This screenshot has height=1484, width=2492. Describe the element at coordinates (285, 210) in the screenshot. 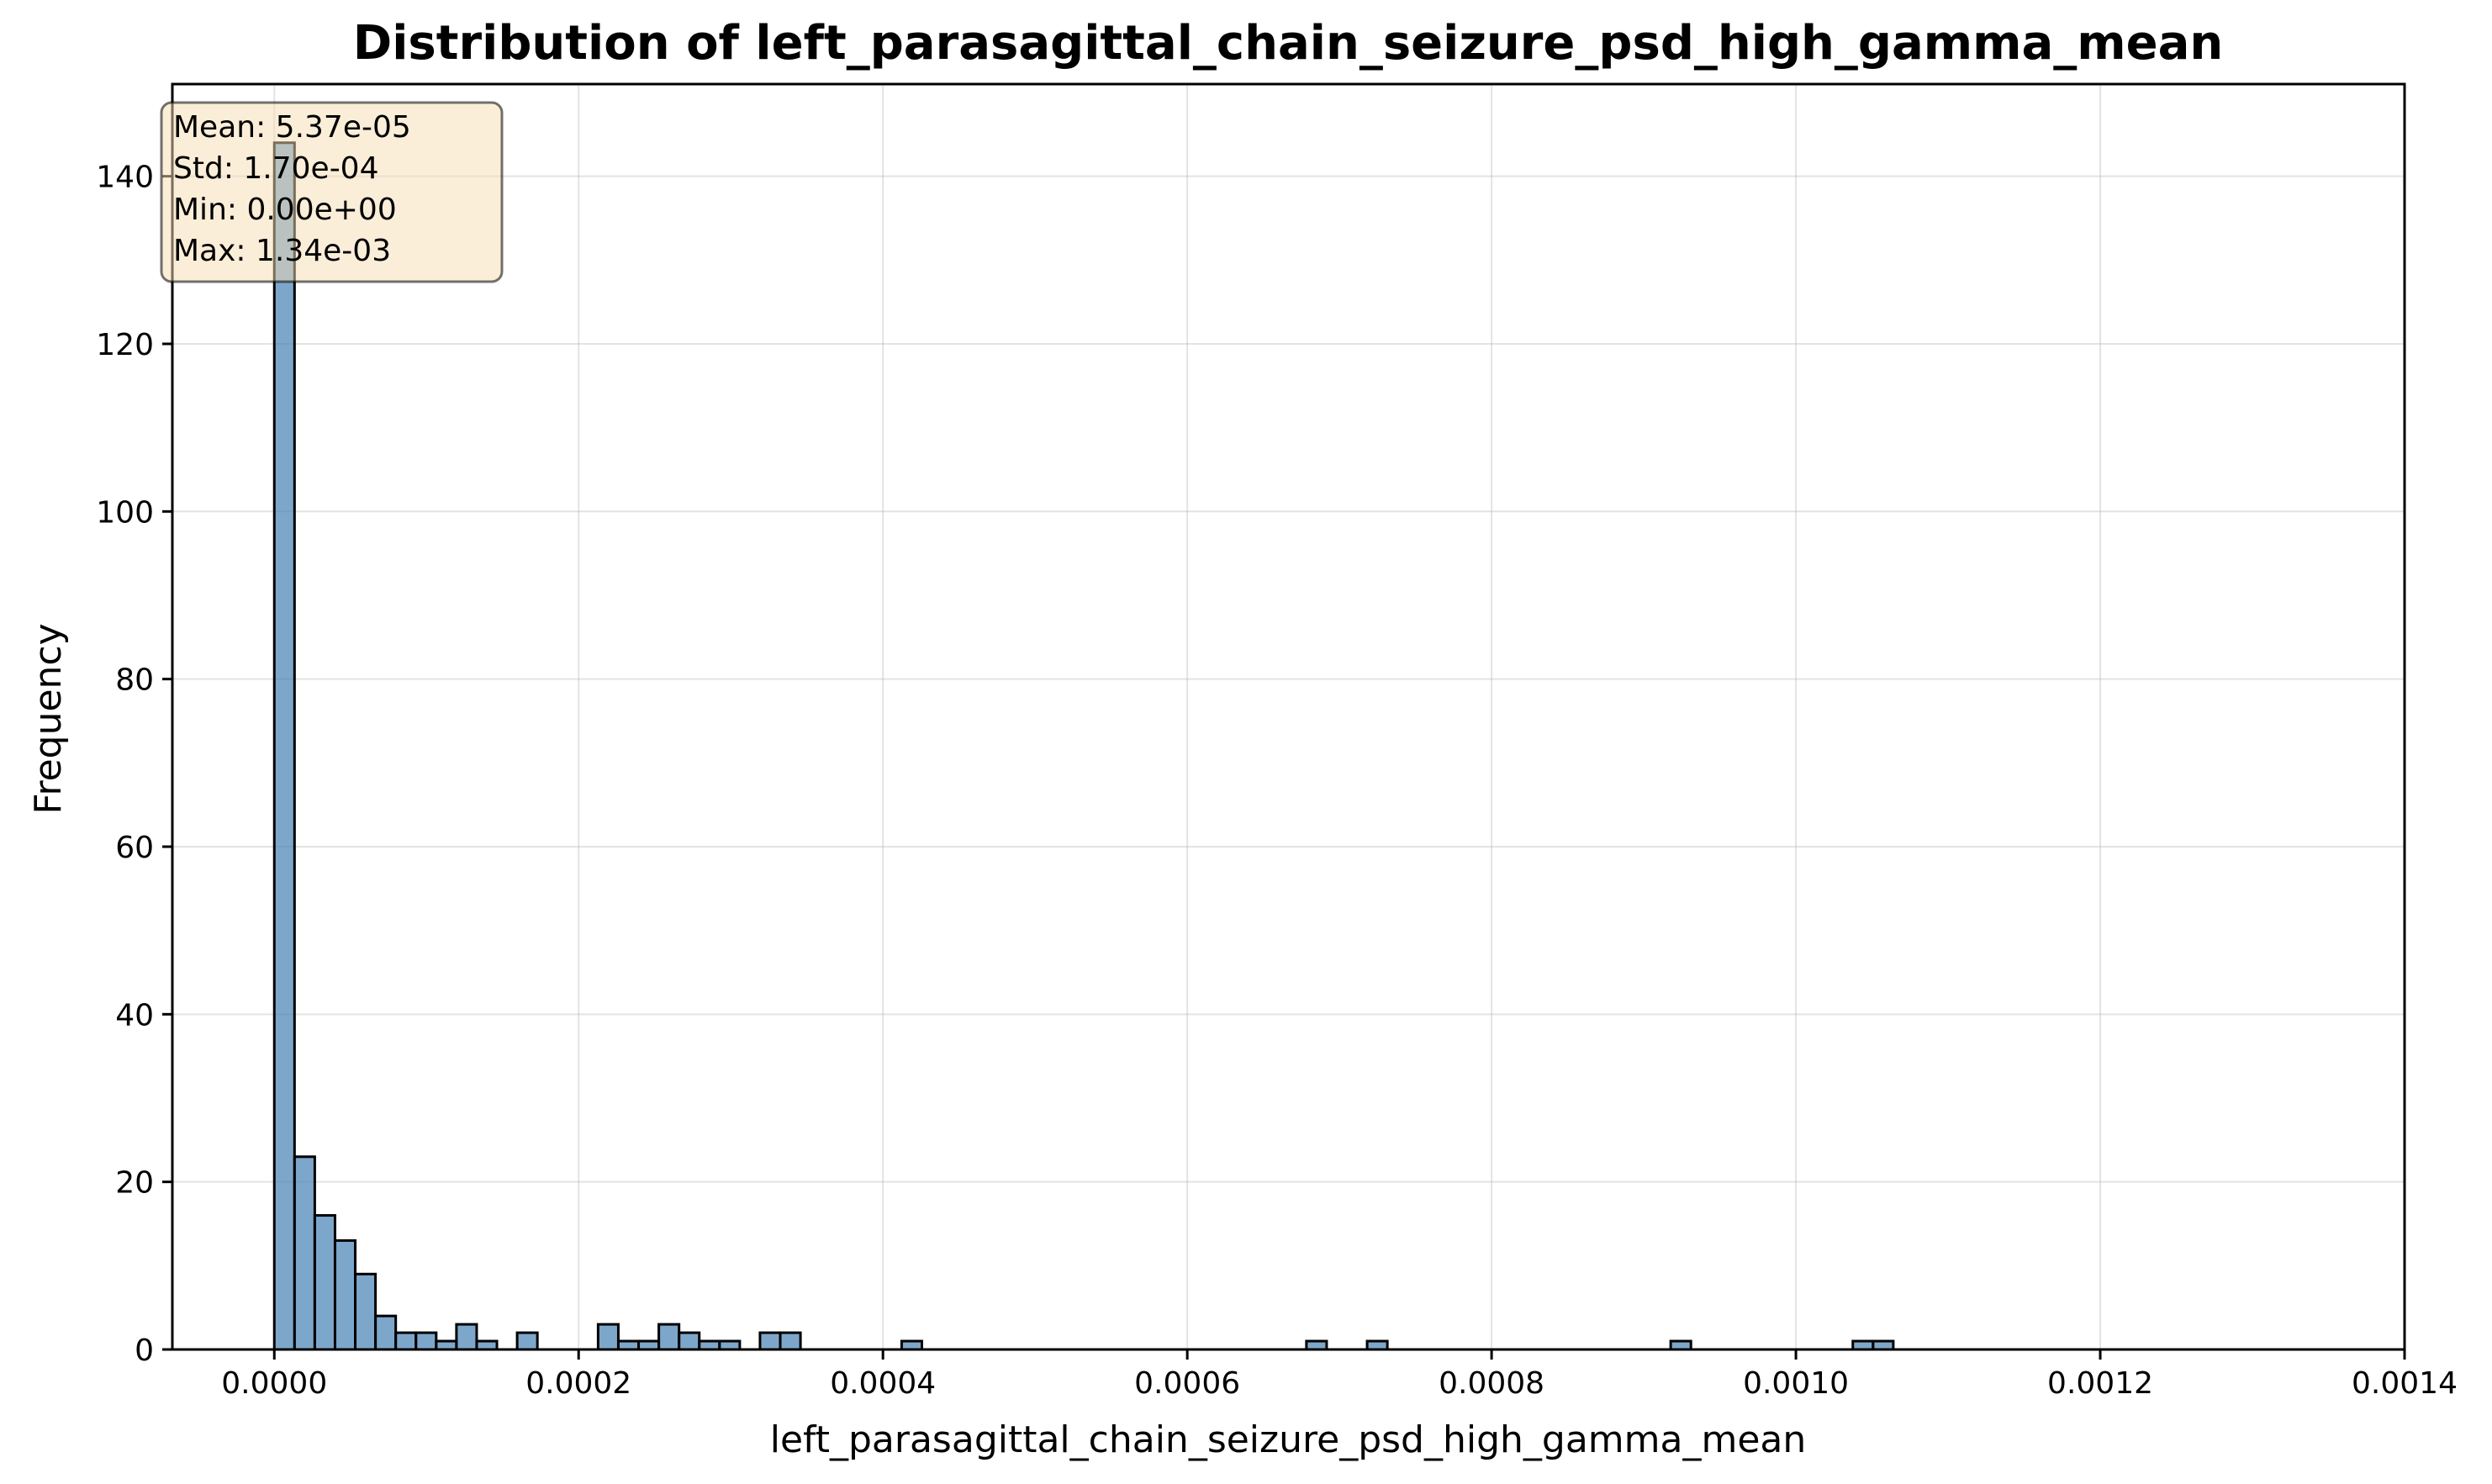

I see `stat-min: Min: 0.00e+00` at that location.